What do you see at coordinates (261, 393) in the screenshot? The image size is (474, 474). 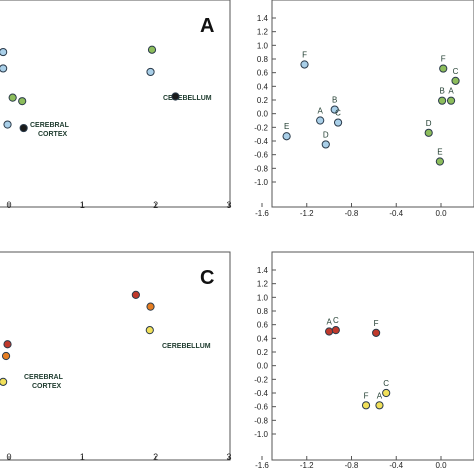 I see `y-tick-label: -0.4` at bounding box center [261, 393].